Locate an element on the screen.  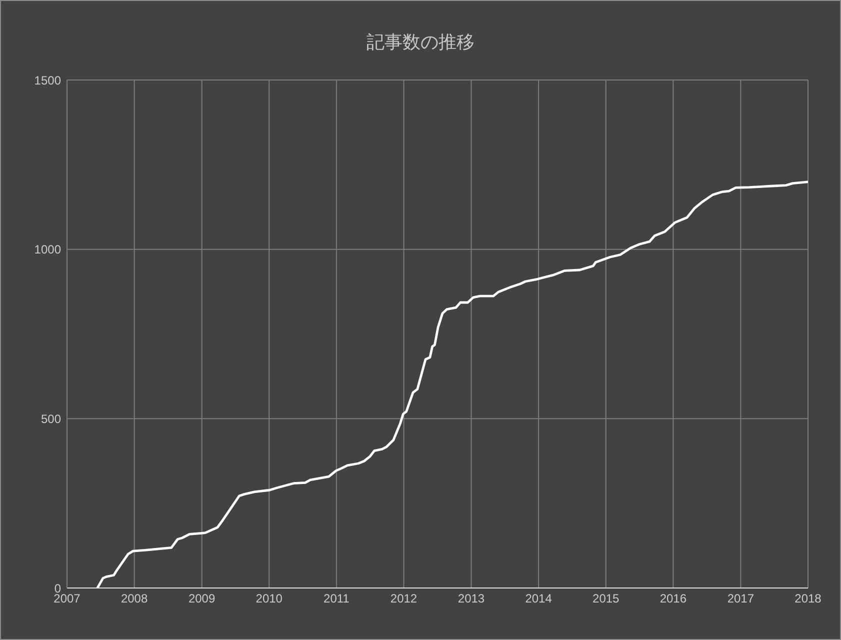
x-tick-label: 2018 is located at coordinates (808, 599).